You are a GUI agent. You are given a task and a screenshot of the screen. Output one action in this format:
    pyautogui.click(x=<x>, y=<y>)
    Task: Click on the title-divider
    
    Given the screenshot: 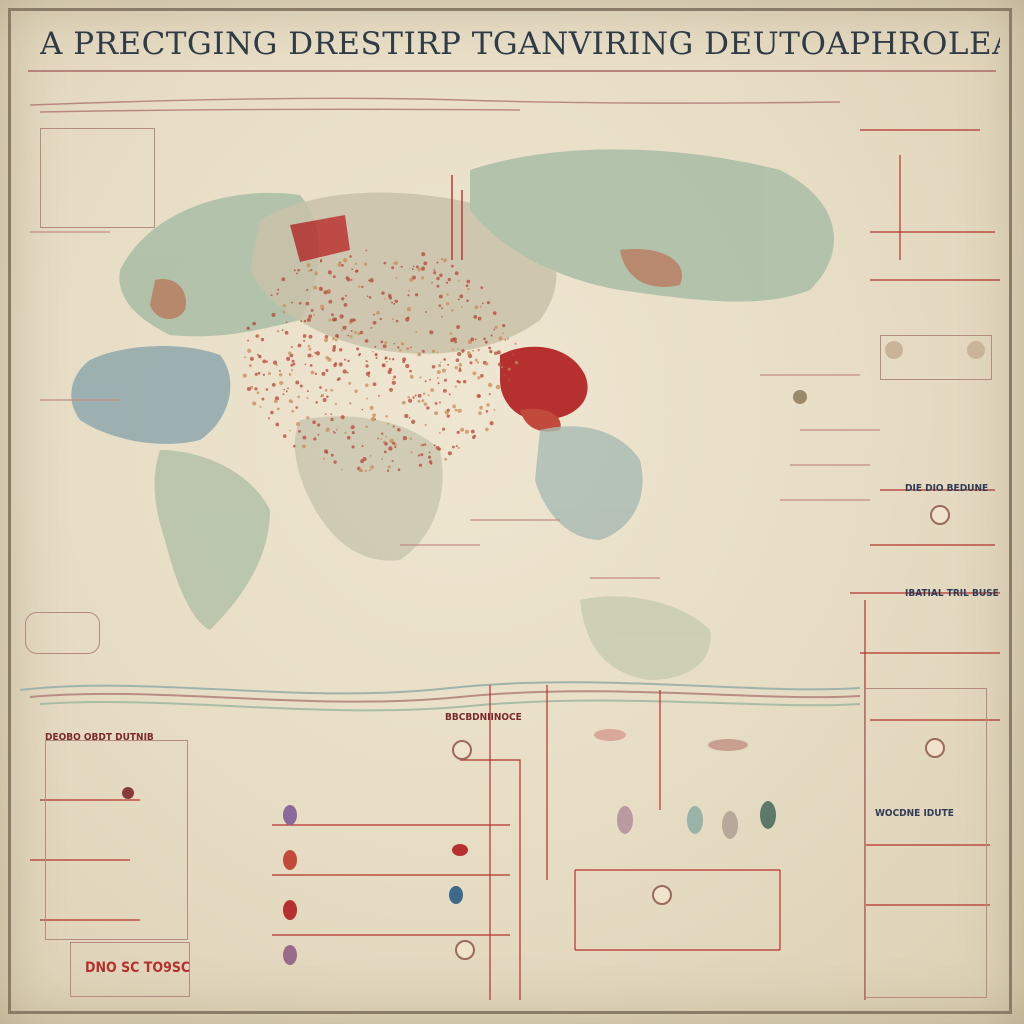 What is the action you would take?
    pyautogui.click(x=512, y=71)
    